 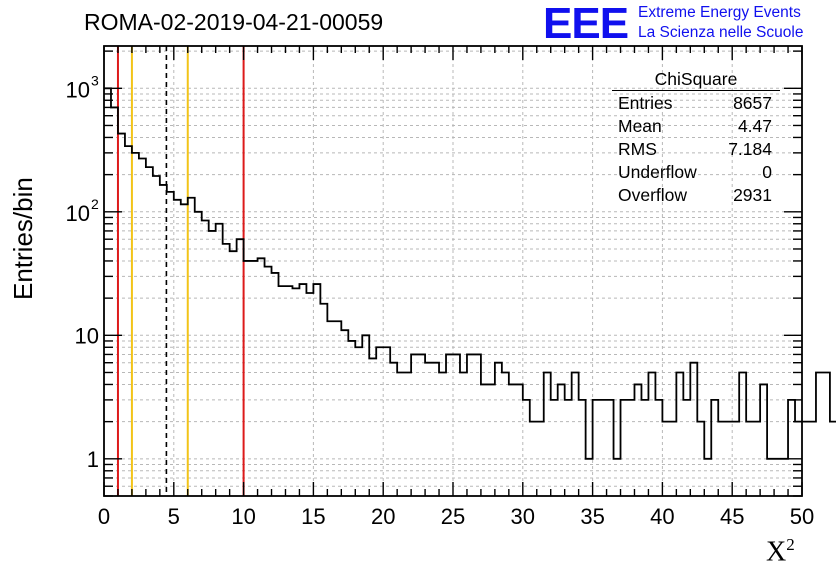 I want to click on x-tick-label: 25, so click(x=453, y=516).